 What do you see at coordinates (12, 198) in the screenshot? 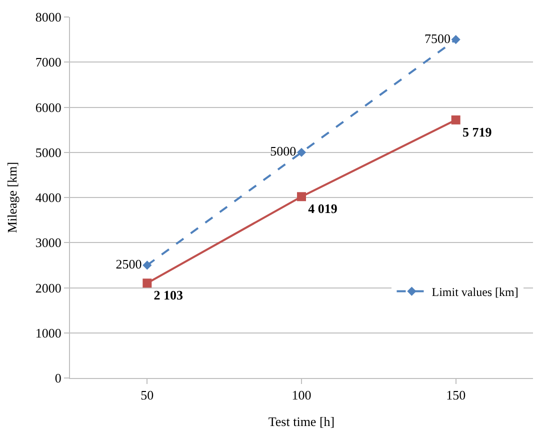
I see `y-axis-title: Mileage [km]` at bounding box center [12, 198].